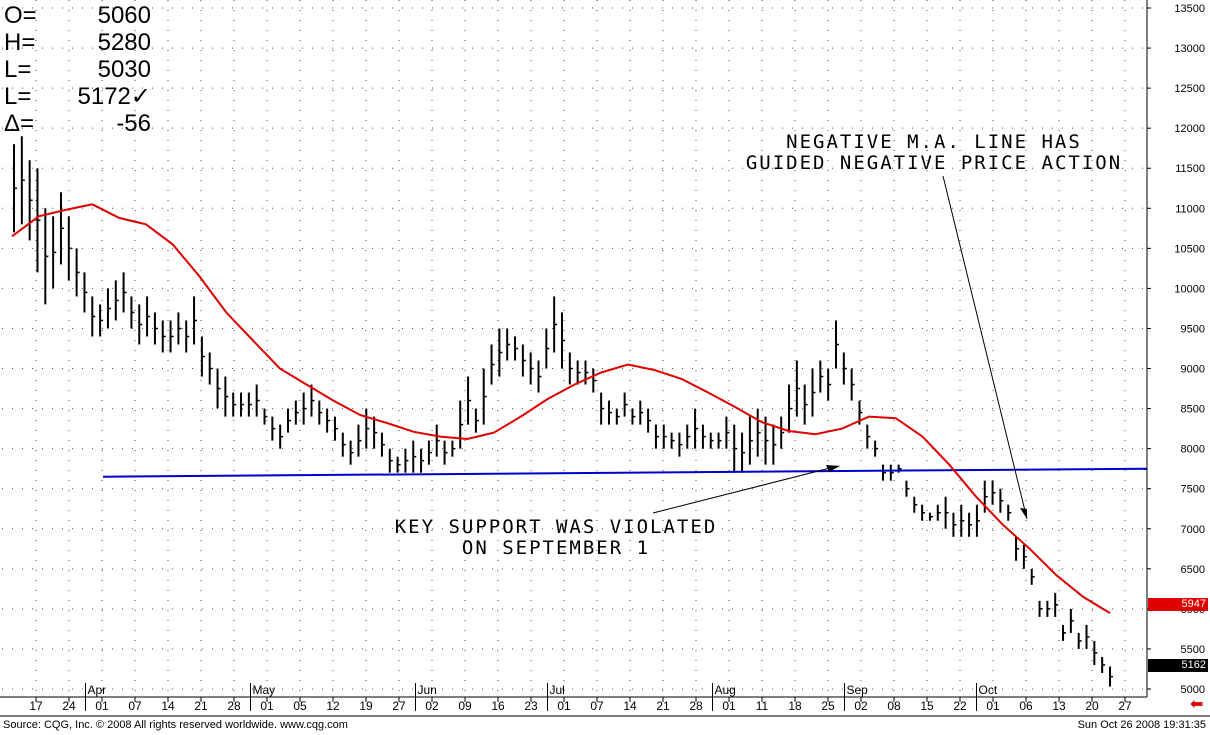  What do you see at coordinates (399, 706) in the screenshot?
I see `x-tick-label: 27` at bounding box center [399, 706].